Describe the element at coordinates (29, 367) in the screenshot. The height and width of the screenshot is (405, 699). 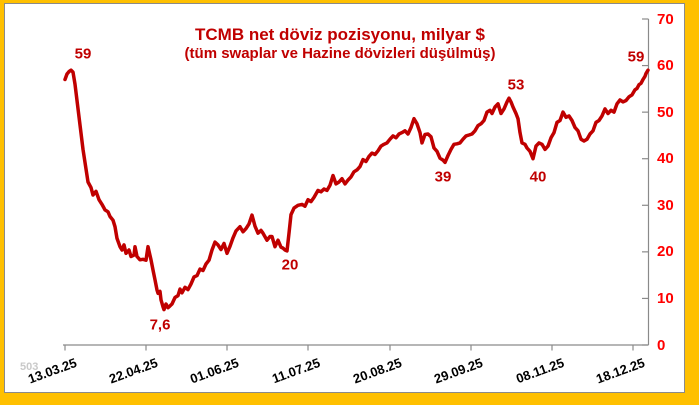
I see `watermark-text: 503` at that location.